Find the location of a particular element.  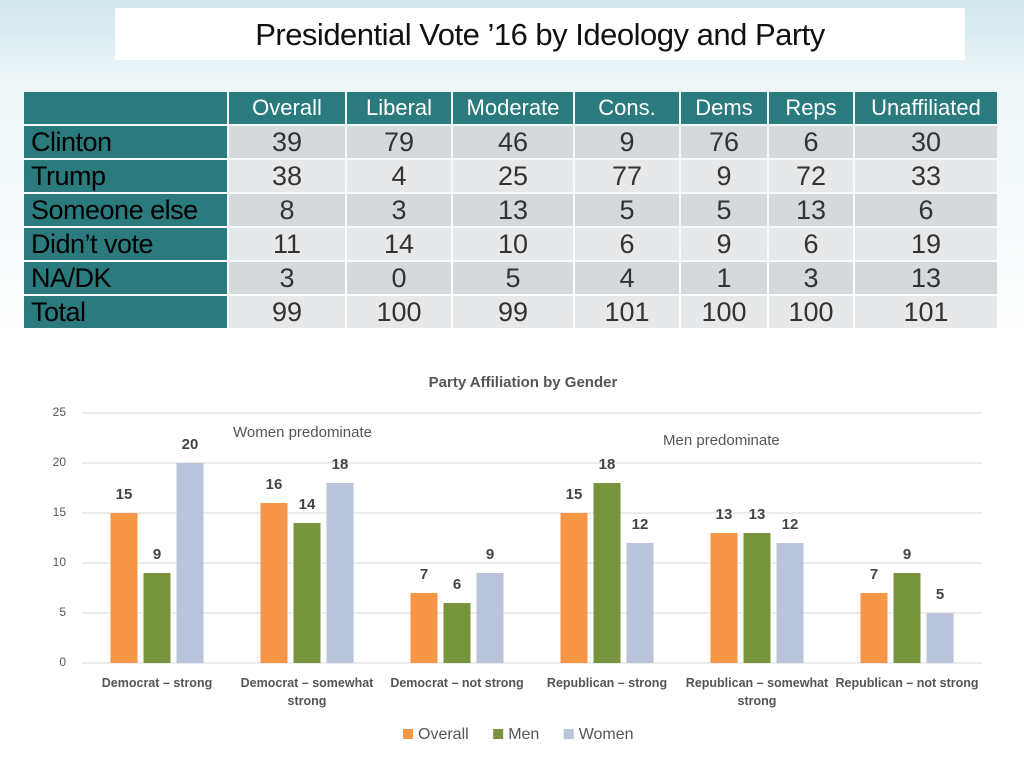

header-cell: Overall is located at coordinates (287, 108).